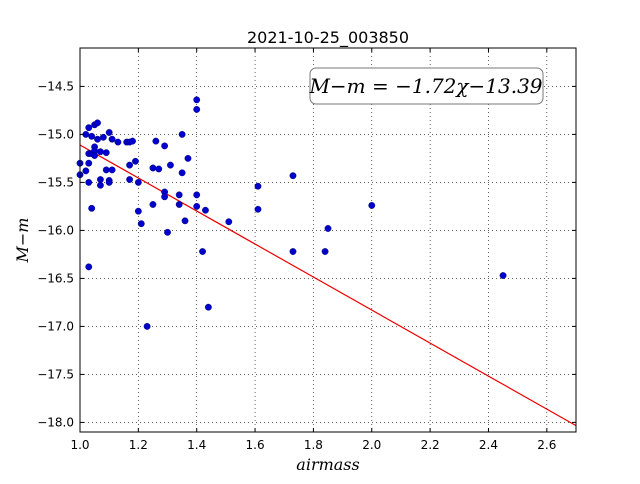 This screenshot has height=484, width=640. Describe the element at coordinates (255, 445) in the screenshot. I see `x-tick-label: 1.6` at that location.